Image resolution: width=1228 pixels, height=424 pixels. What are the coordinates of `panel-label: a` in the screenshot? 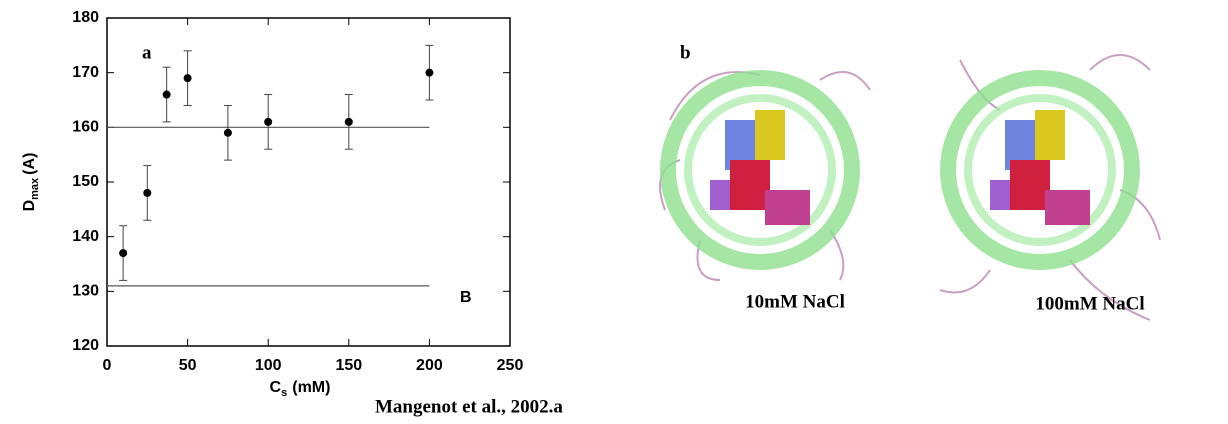 It's located at (147, 52).